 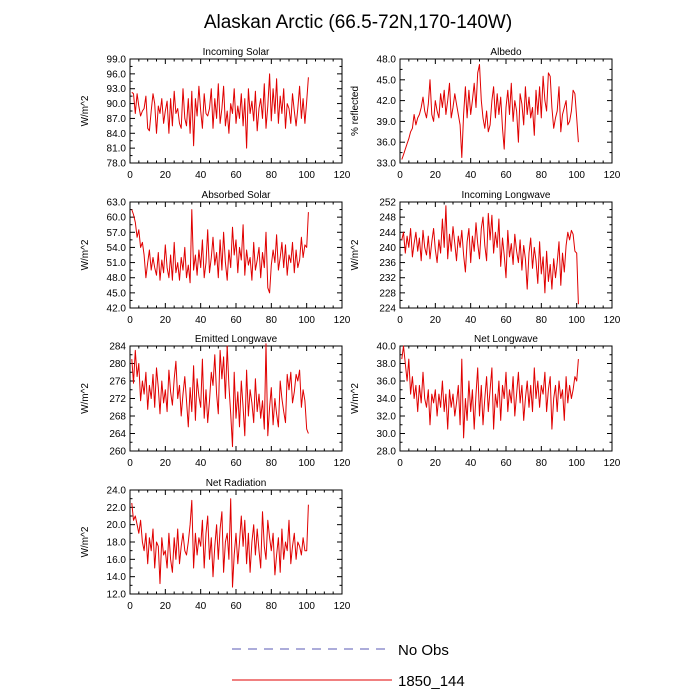 I want to click on incoming-longwave-xtick-label: 120, so click(x=612, y=320).